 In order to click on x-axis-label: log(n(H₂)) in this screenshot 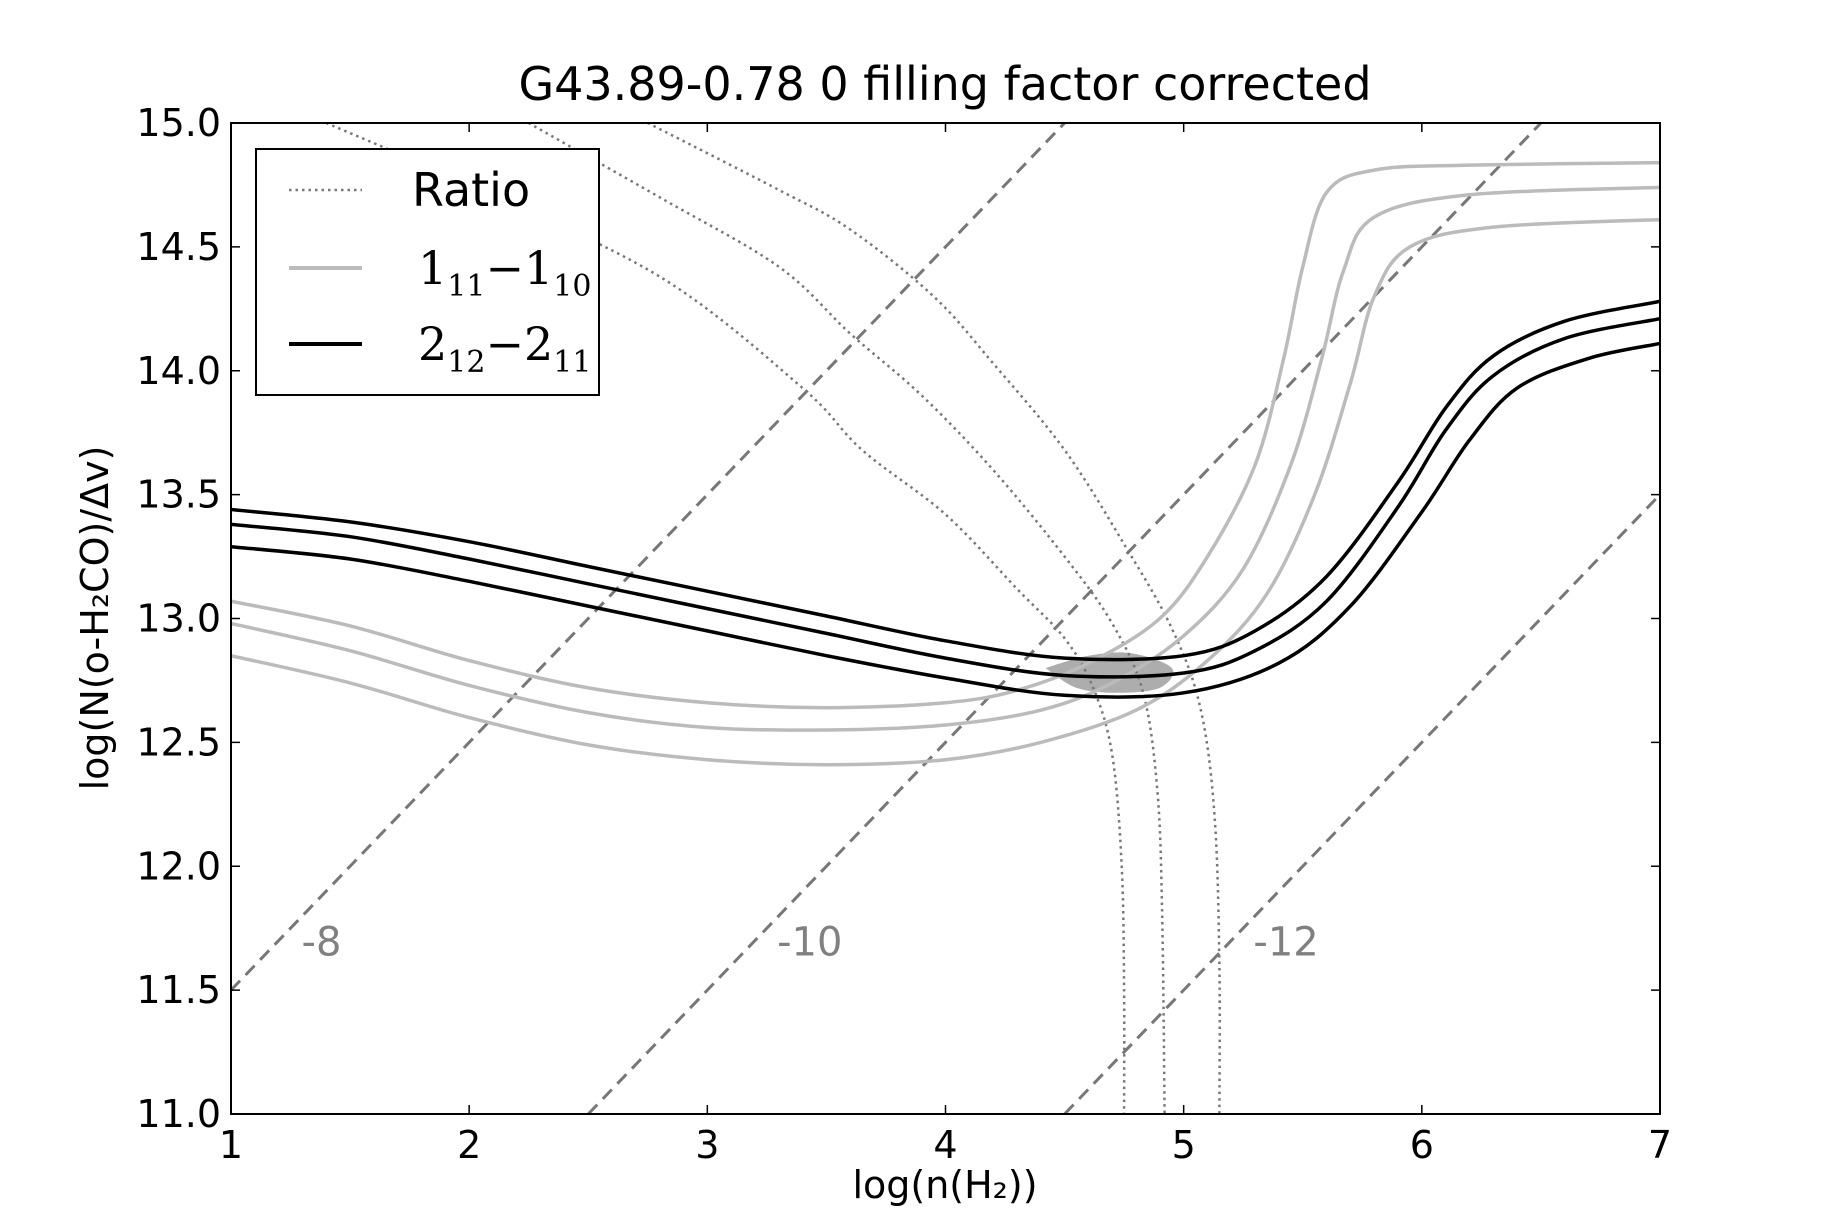, I will do `click(944, 1185)`.